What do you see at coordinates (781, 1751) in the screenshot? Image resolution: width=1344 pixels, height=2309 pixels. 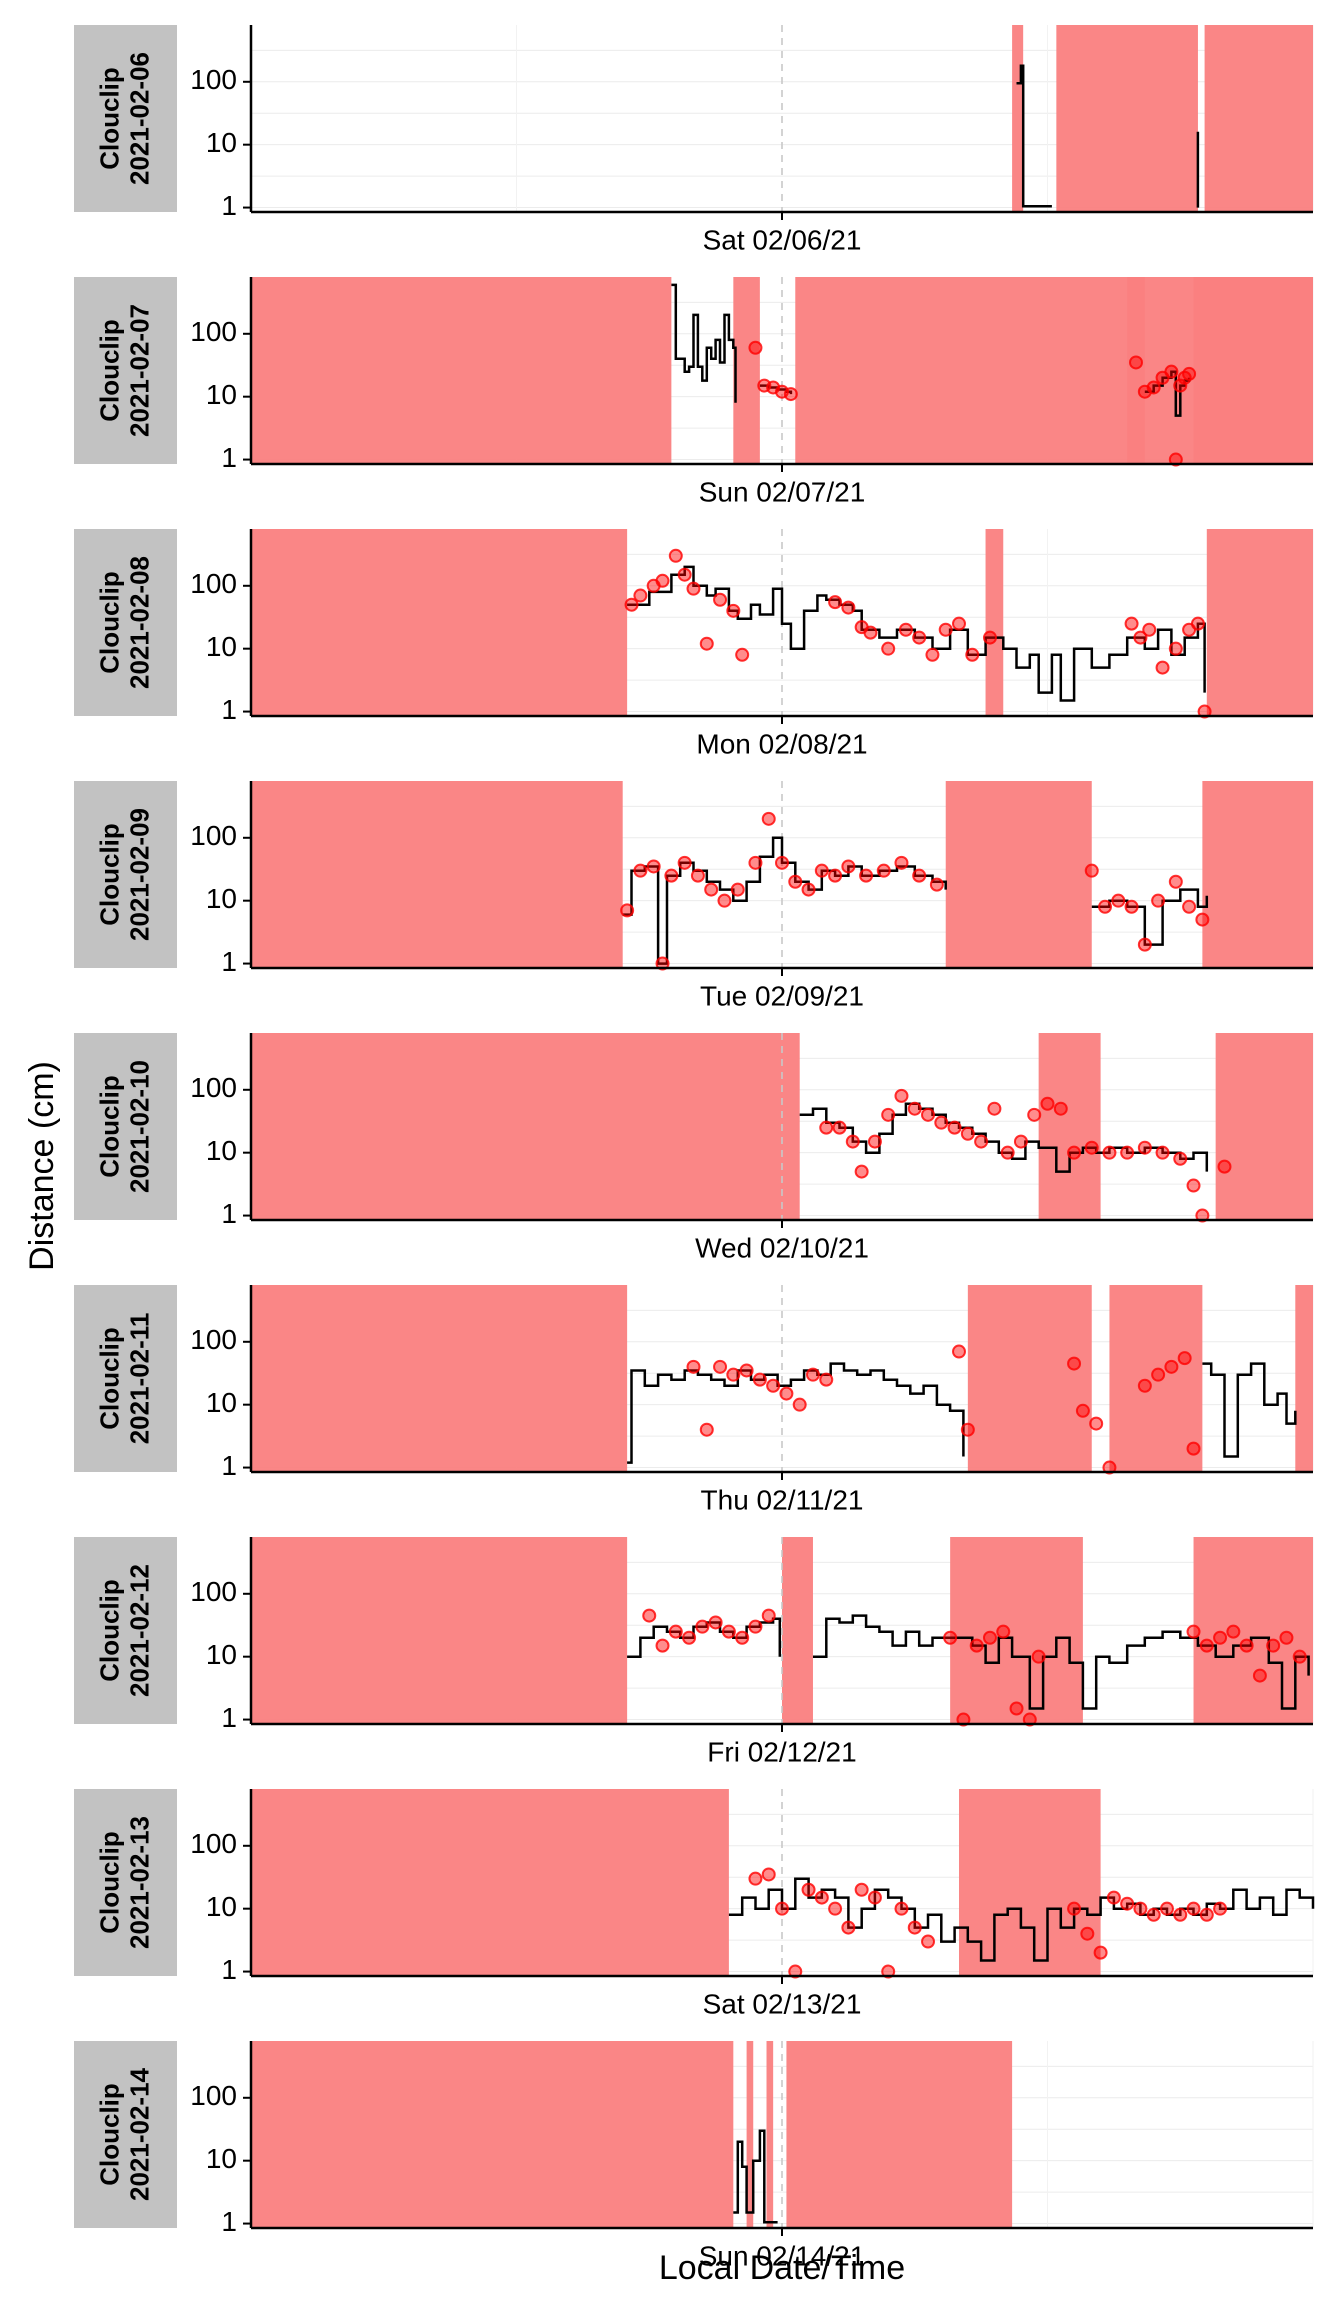 I see `x-tick-label: Fri 02/12/21` at bounding box center [781, 1751].